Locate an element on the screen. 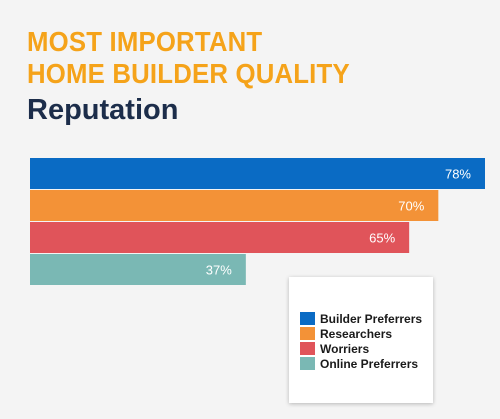 This screenshot has width=500, height=419. legend-entry: Builder Preferrers is located at coordinates (361, 318).